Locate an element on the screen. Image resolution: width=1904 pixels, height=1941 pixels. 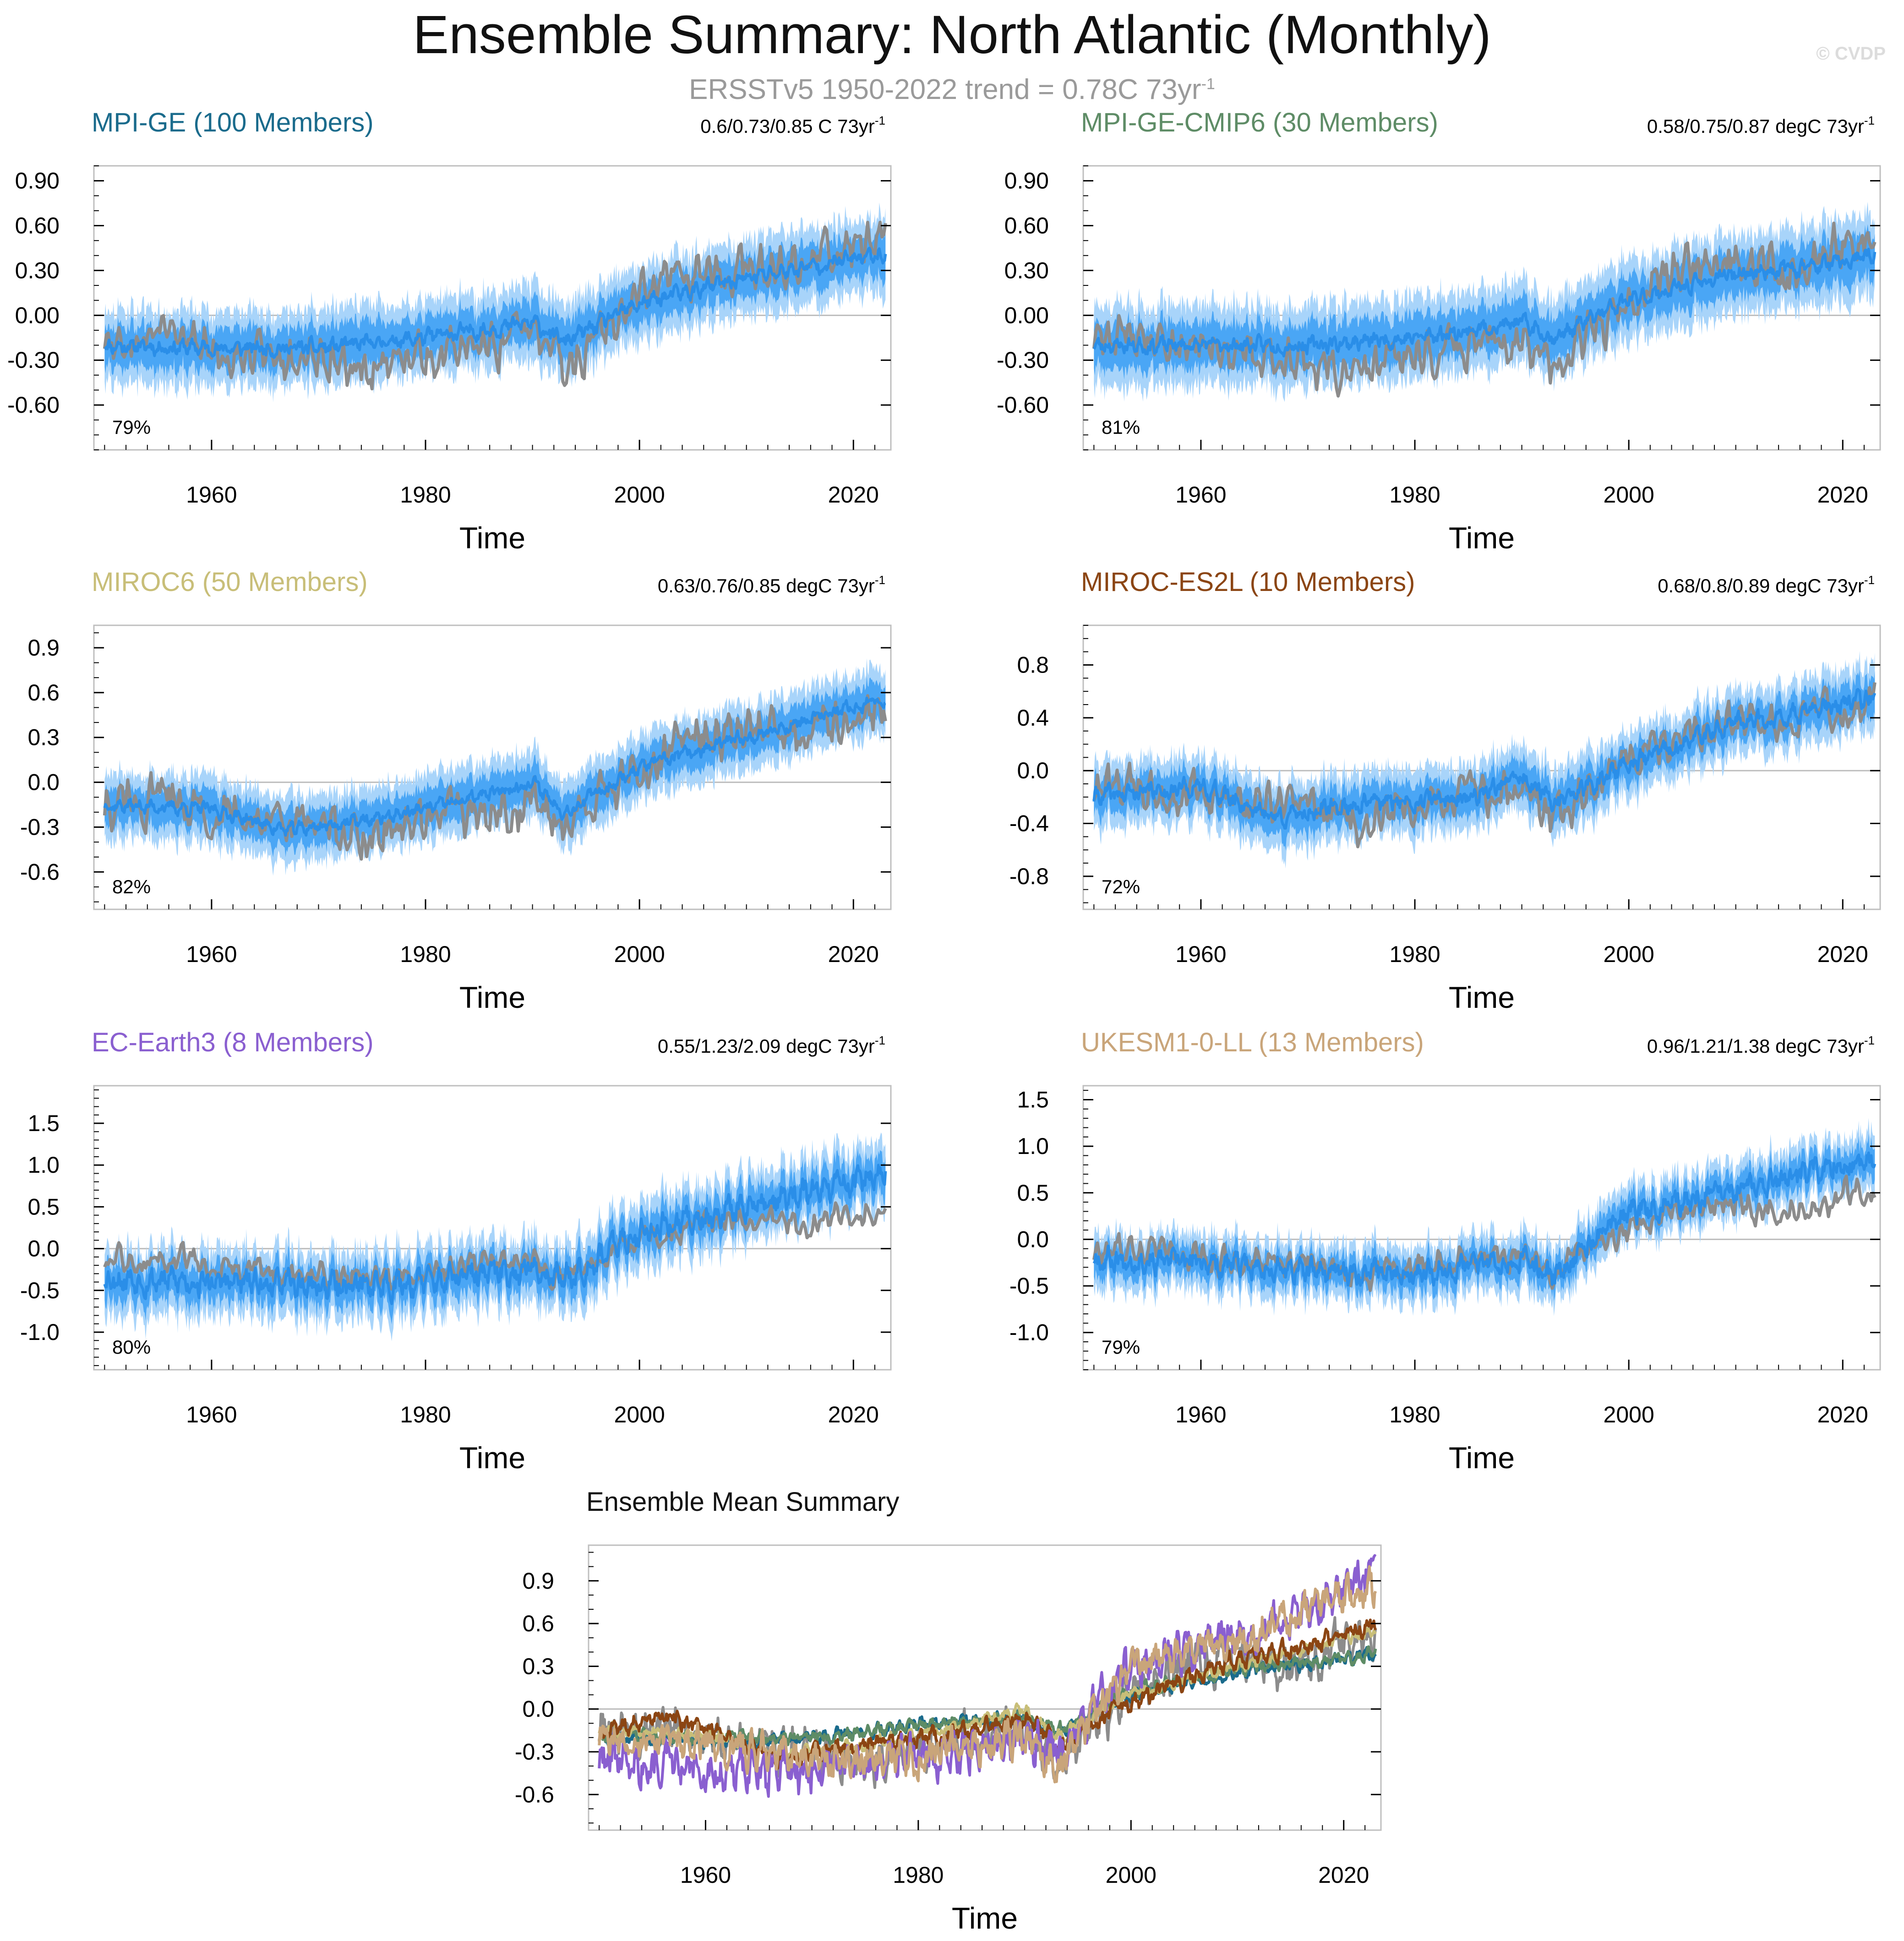
figure-subtitle: ERSSTv5 1950-2022 trend = 0.78C 73yr-1 is located at coordinates (952, 89).